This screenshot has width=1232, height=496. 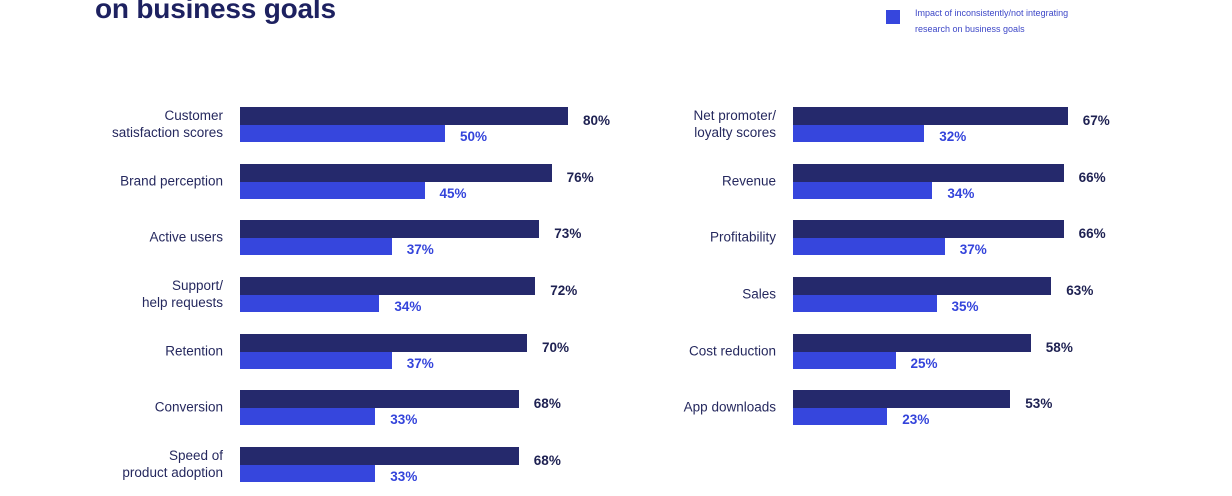 I want to click on value-number: 76, so click(x=574, y=177).